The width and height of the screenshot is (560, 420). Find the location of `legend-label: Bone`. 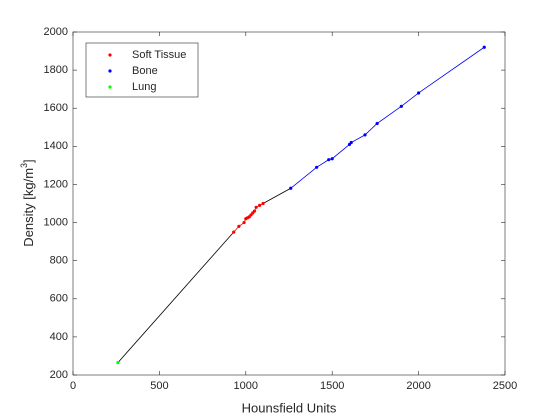

legend-label: Bone is located at coordinates (145, 71).